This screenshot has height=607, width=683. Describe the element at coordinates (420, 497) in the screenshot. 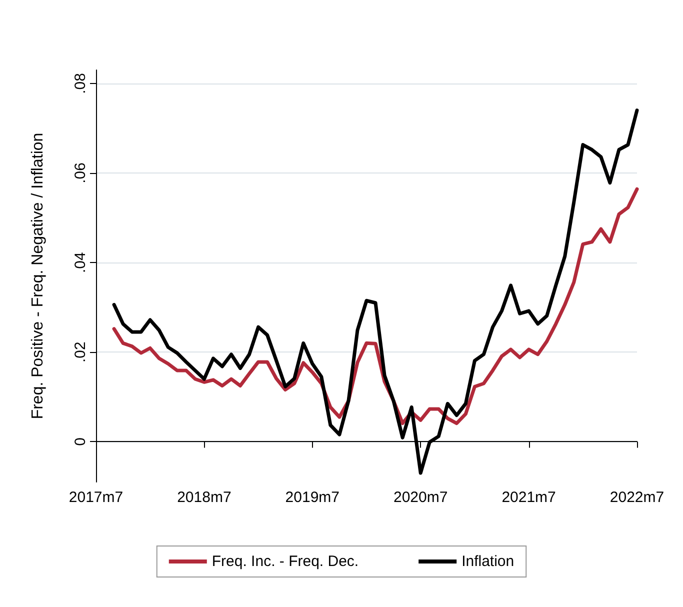

I see `x-tick-label: 2020m7` at that location.